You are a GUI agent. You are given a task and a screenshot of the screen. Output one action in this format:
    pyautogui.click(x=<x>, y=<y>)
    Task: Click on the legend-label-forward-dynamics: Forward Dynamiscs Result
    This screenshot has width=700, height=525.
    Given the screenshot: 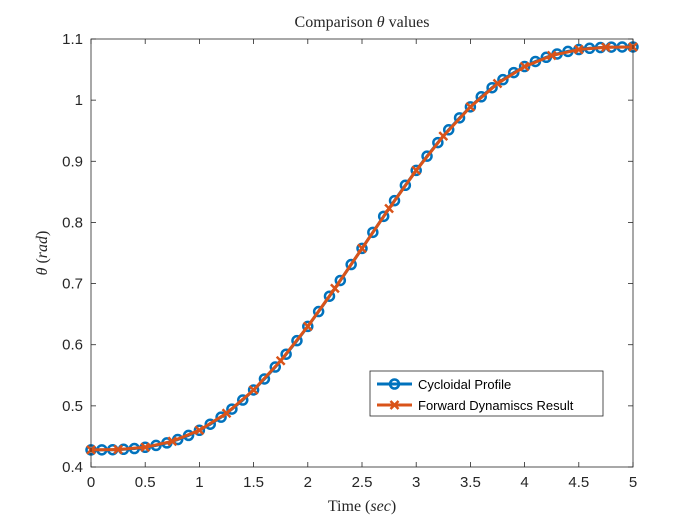 What is the action you would take?
    pyautogui.click(x=496, y=405)
    